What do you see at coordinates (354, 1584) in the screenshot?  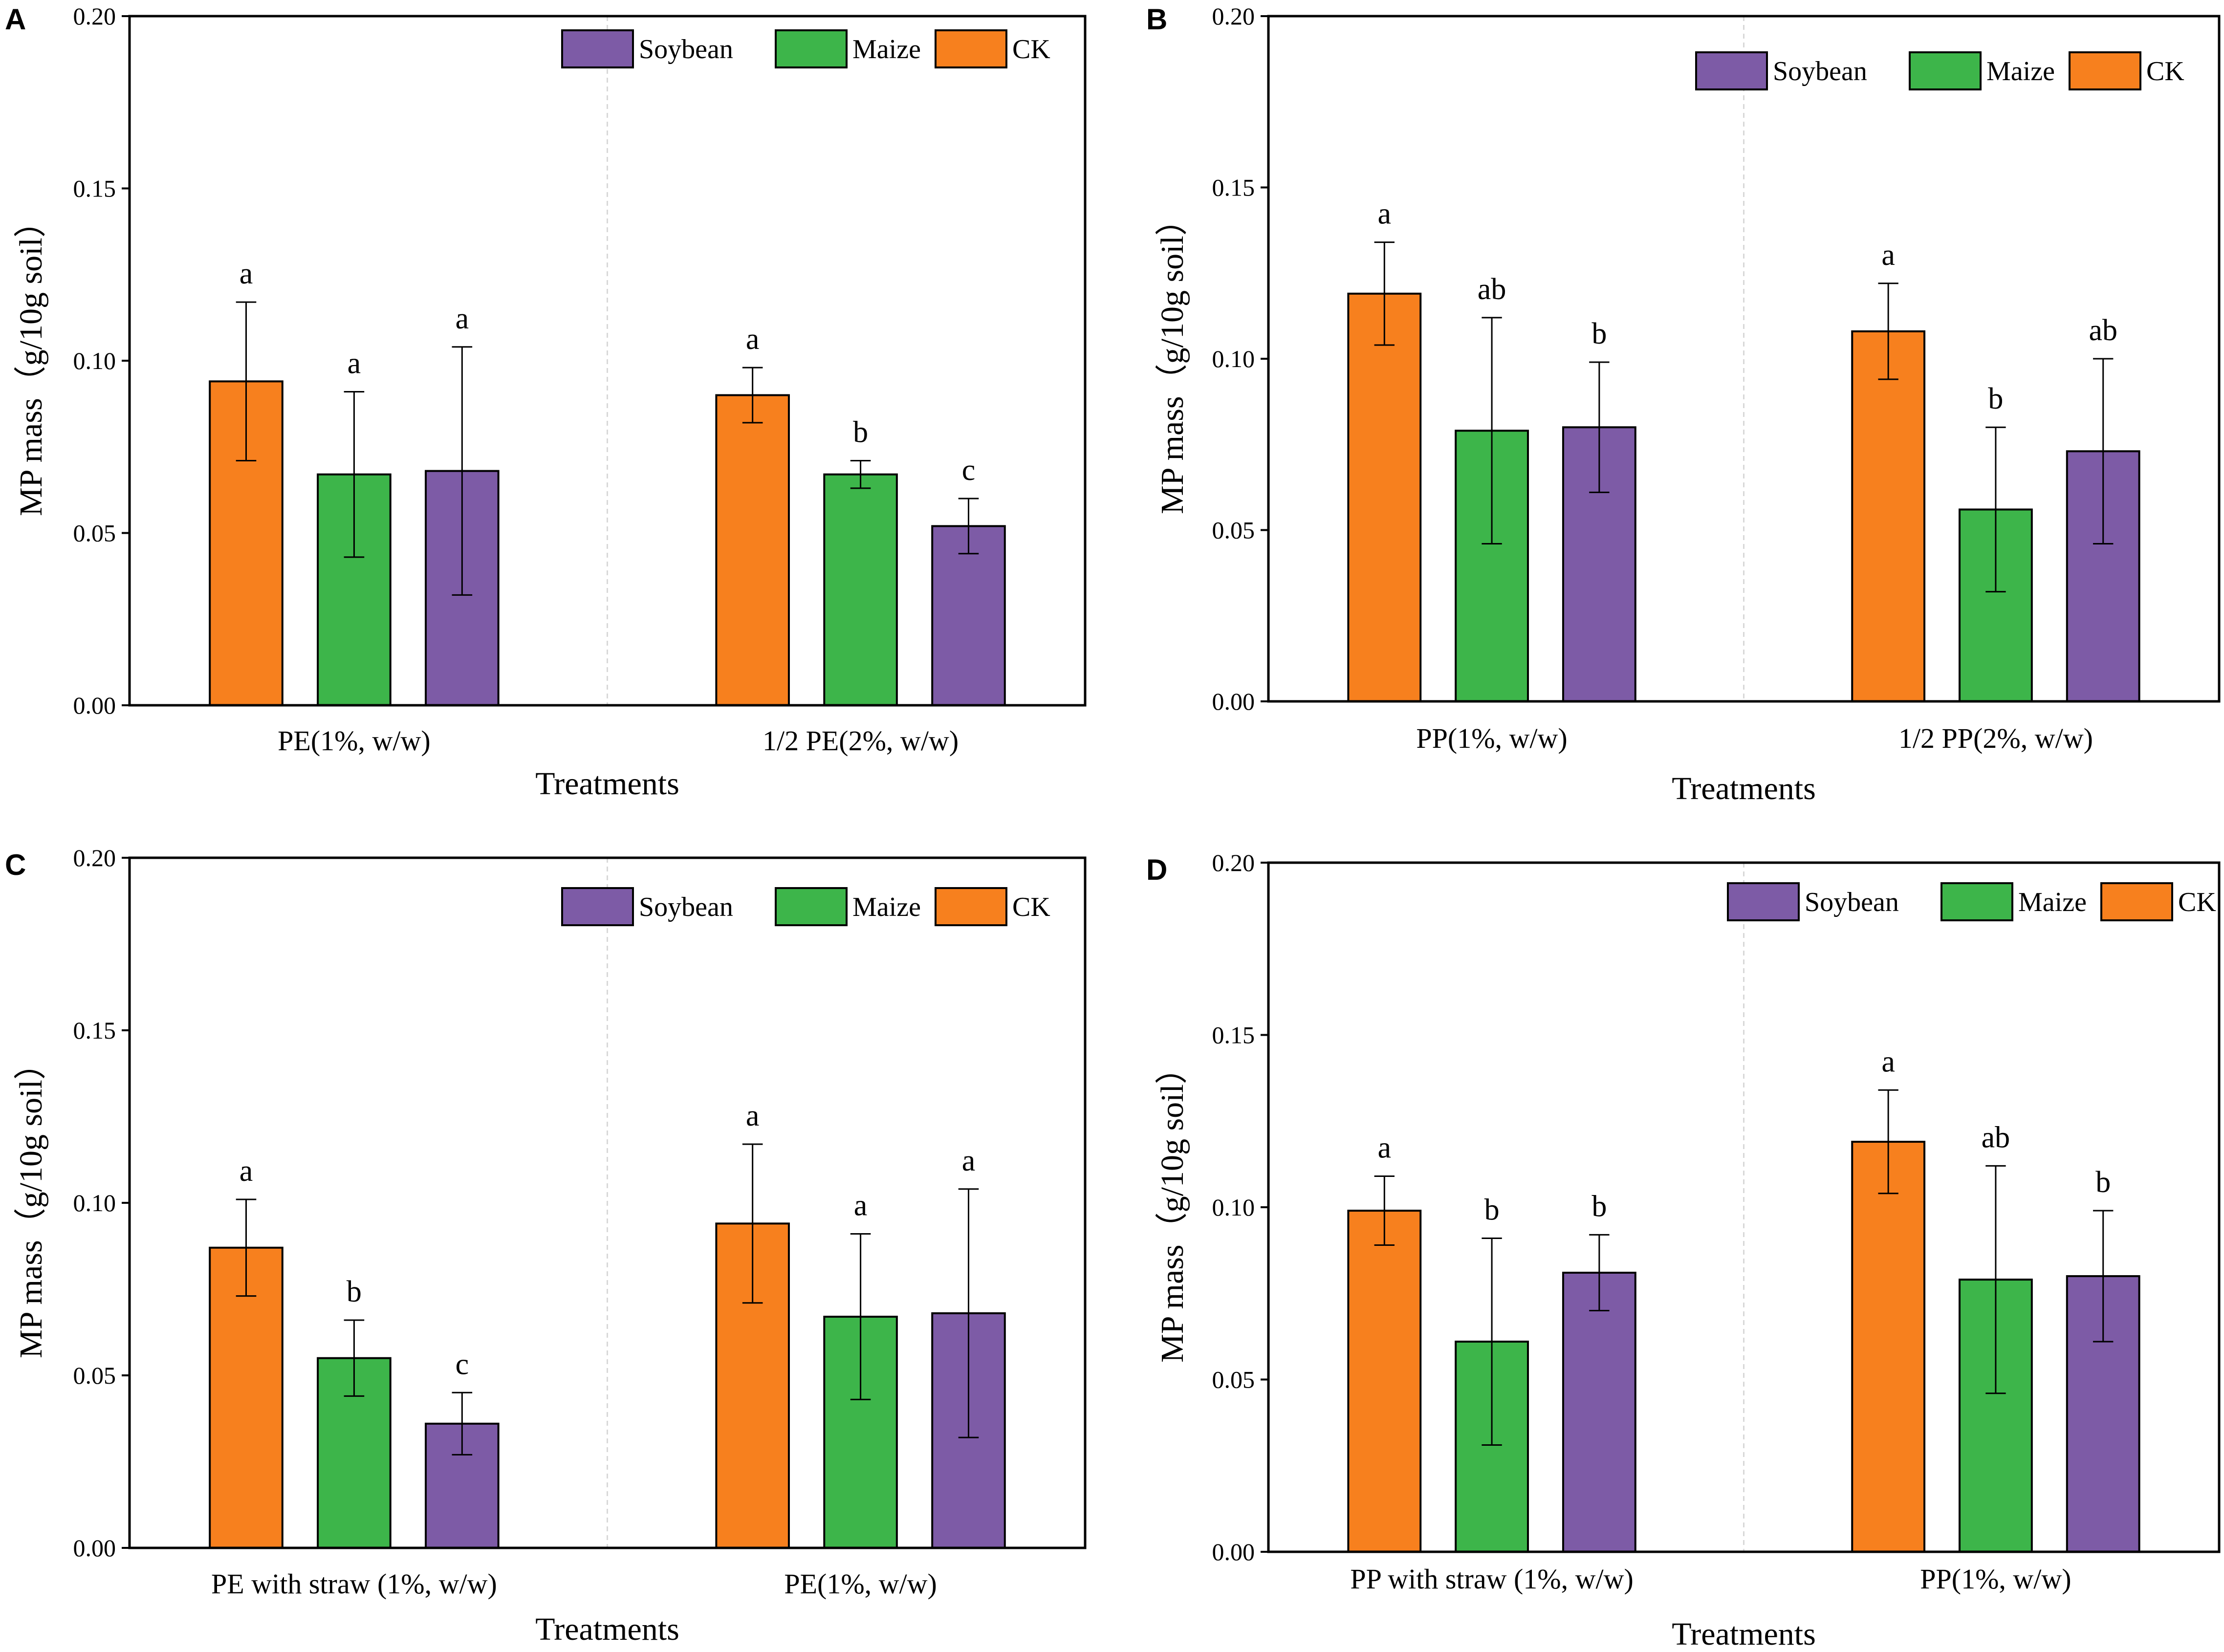 I see `x-category-label: PE with straw (1%, w/w)` at bounding box center [354, 1584].